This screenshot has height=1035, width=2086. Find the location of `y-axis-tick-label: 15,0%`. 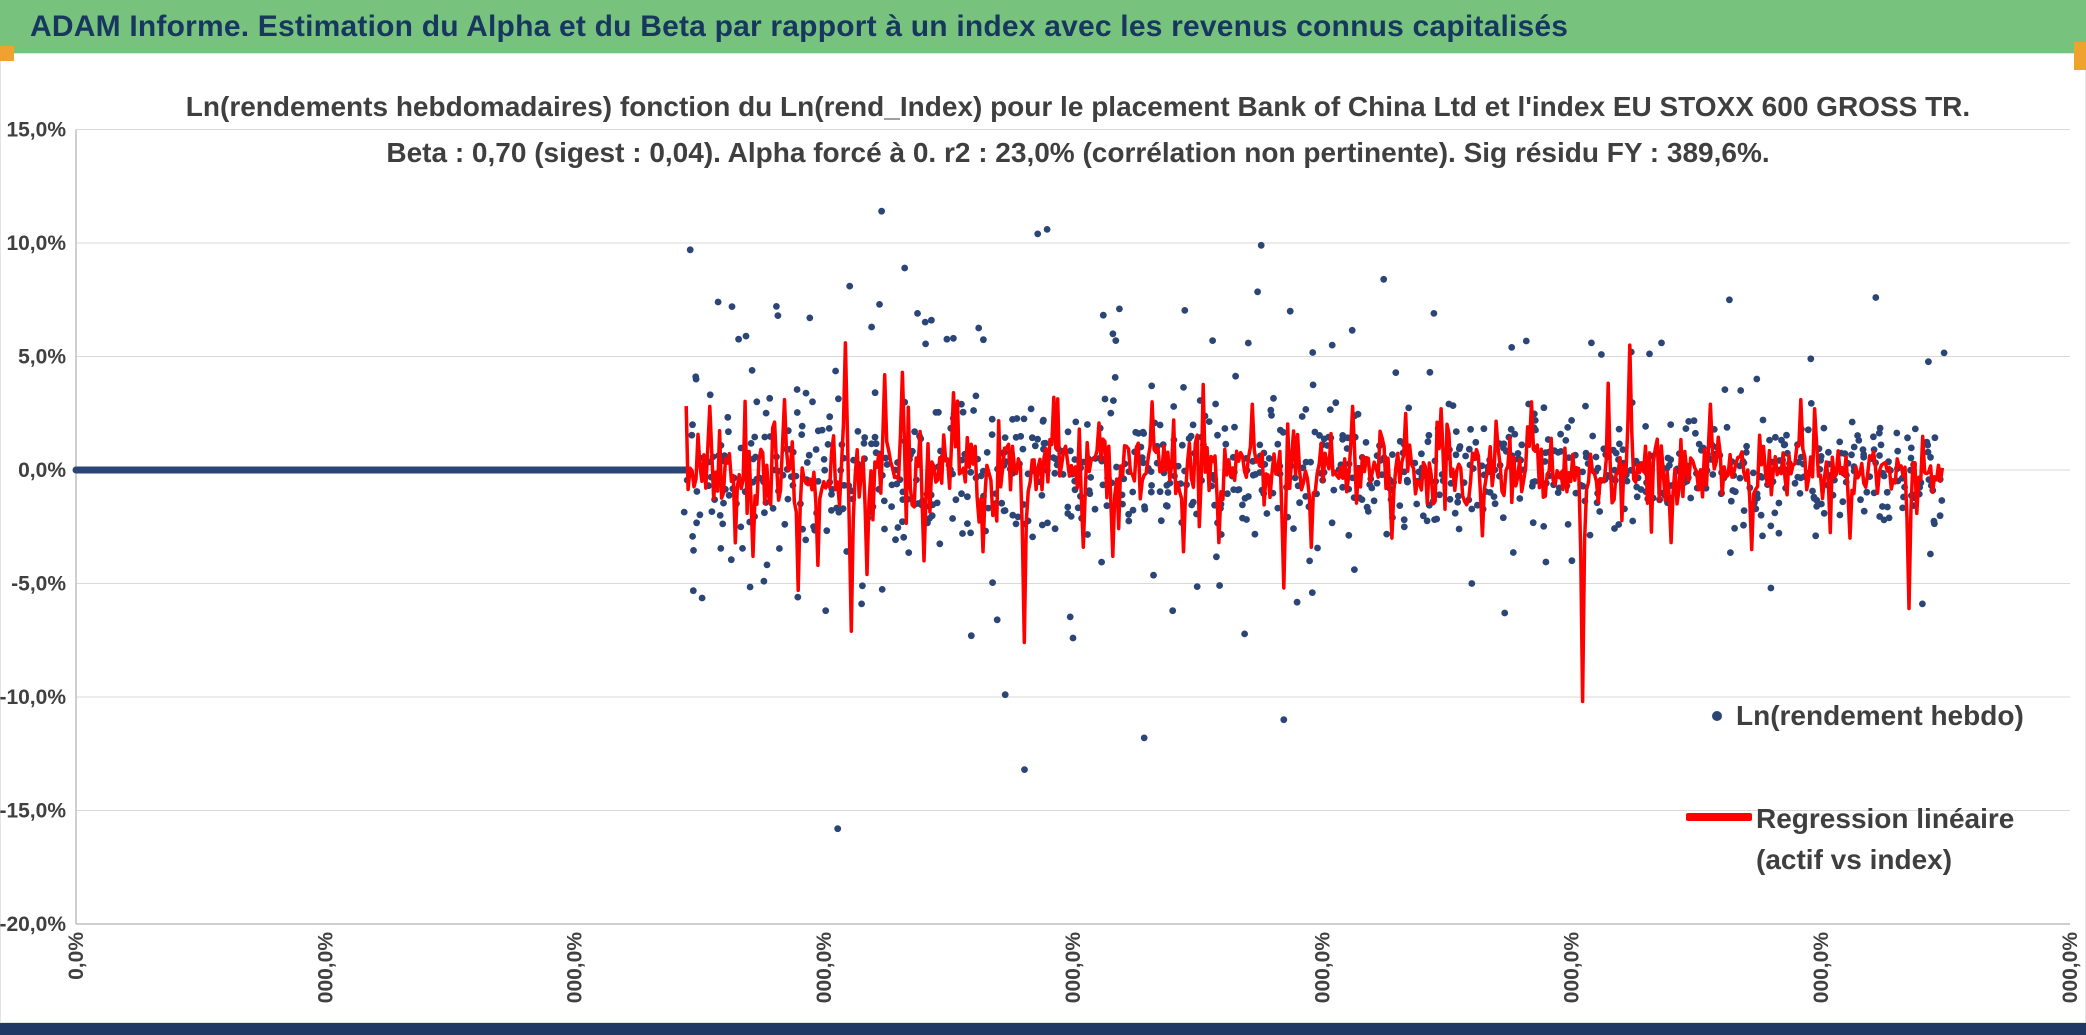

y-axis-tick-label: 15,0% is located at coordinates (36, 130).